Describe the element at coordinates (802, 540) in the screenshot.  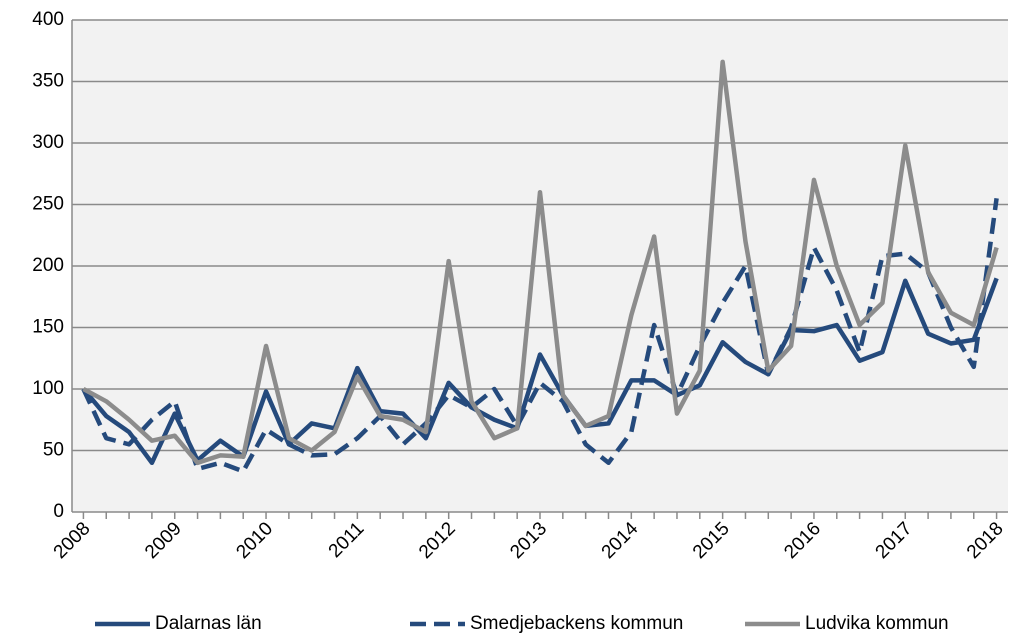
I see `x-tick-label: 2016` at that location.